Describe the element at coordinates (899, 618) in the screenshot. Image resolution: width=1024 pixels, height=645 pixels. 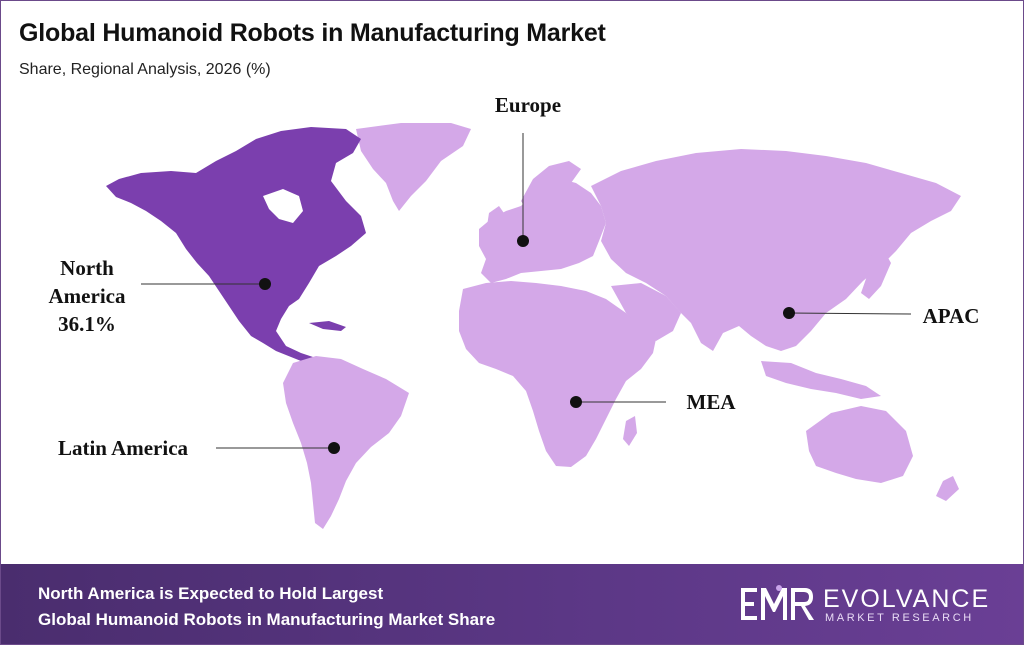
I see `logo-tagline: MARKET RESEARCH` at that location.